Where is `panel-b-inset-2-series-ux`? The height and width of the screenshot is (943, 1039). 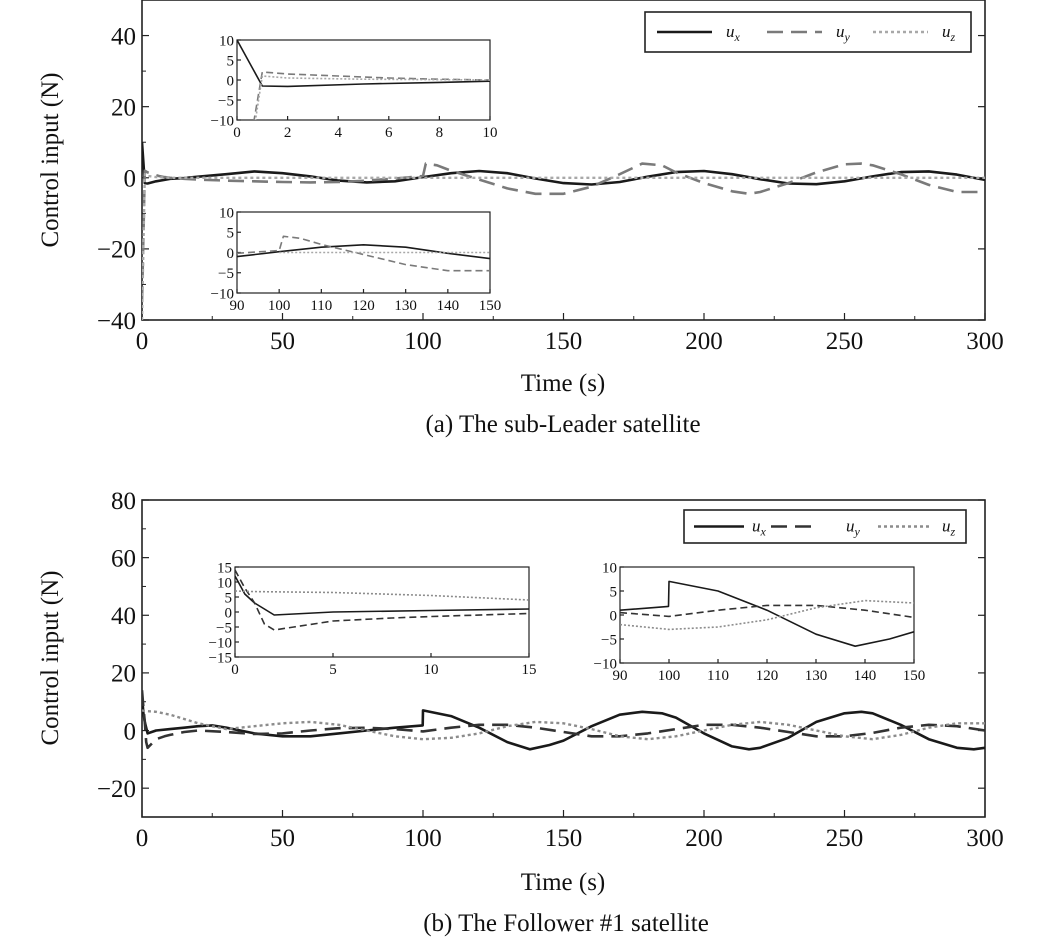 panel-b-inset-2-series-ux is located at coordinates (767, 614).